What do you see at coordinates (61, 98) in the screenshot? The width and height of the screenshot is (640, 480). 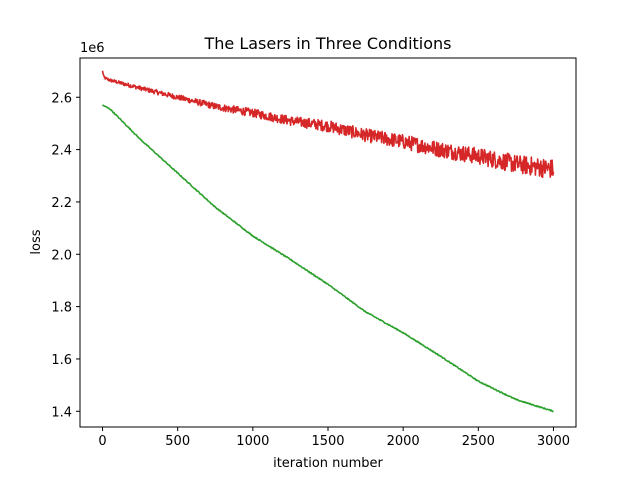 I see `y-tick-label: 2.6` at bounding box center [61, 98].